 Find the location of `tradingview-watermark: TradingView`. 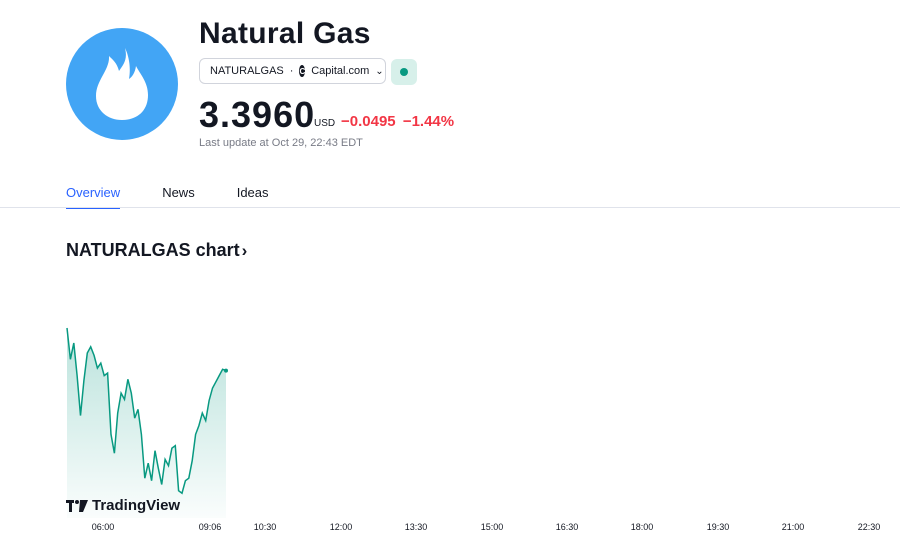

tradingview-watermark: TradingView is located at coordinates (123, 505).